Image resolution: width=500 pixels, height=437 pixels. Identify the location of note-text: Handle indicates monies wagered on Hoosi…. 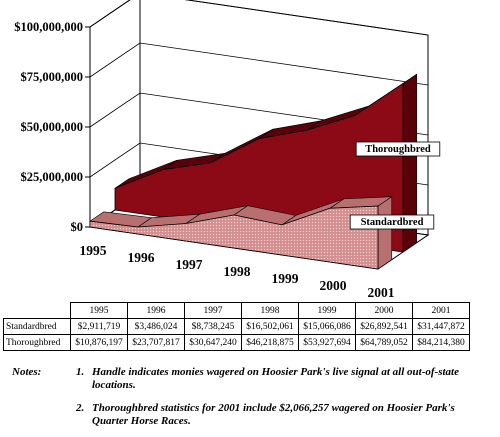
(275, 378).